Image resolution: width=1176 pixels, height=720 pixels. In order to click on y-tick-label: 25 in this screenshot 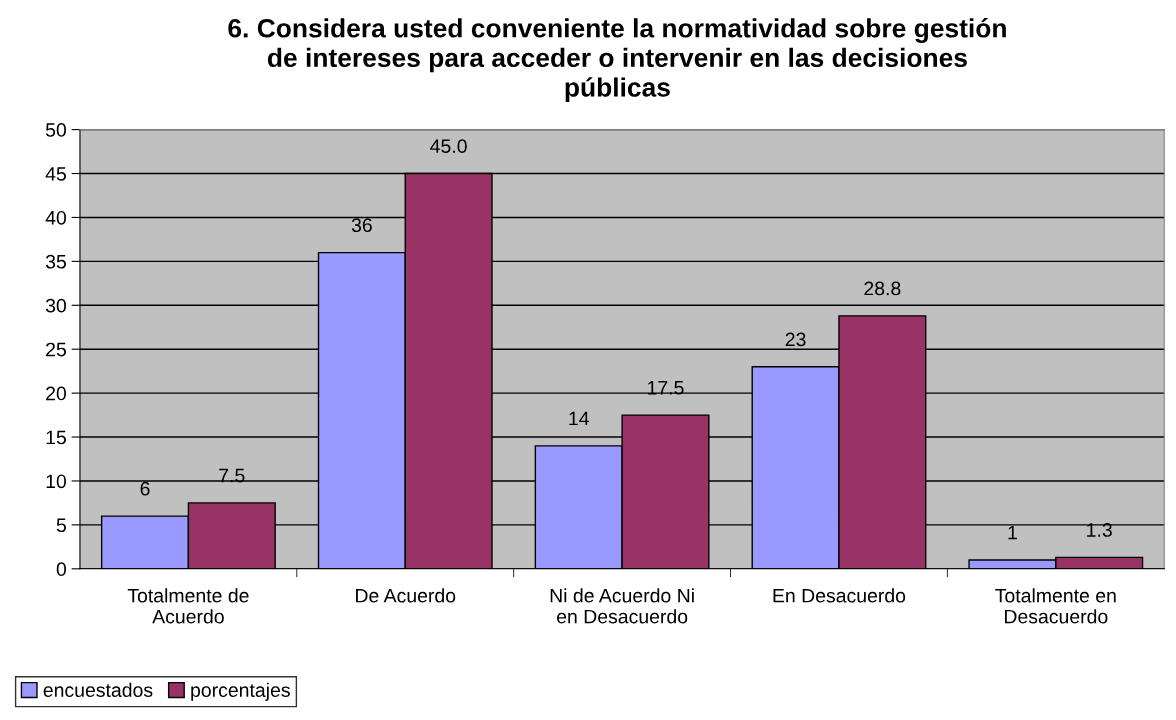, I will do `click(56, 349)`.